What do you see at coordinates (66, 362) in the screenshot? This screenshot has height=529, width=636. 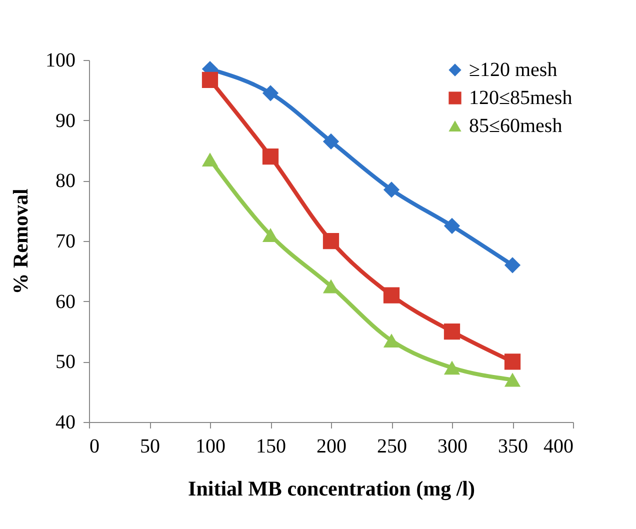 I see `y-tick-label: 50` at bounding box center [66, 362].